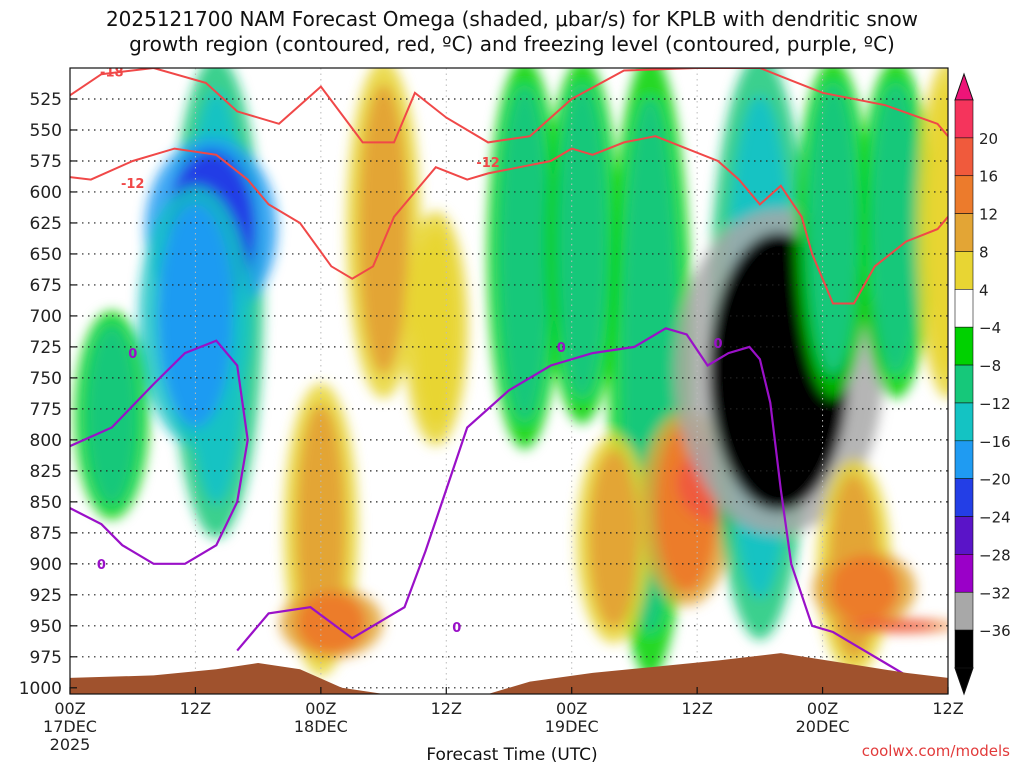 The height and width of the screenshot is (768, 1024). What do you see at coordinates (995, 631) in the screenshot?
I see `colorbar-label: −36` at bounding box center [995, 631].